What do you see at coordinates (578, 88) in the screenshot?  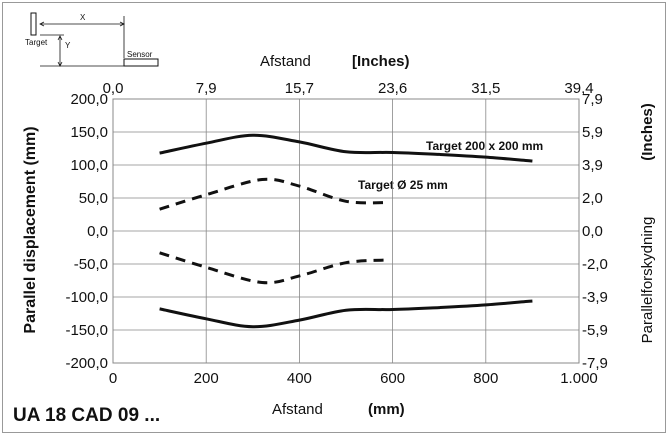 I see `x-tick-label-top: 39,4` at bounding box center [578, 88].